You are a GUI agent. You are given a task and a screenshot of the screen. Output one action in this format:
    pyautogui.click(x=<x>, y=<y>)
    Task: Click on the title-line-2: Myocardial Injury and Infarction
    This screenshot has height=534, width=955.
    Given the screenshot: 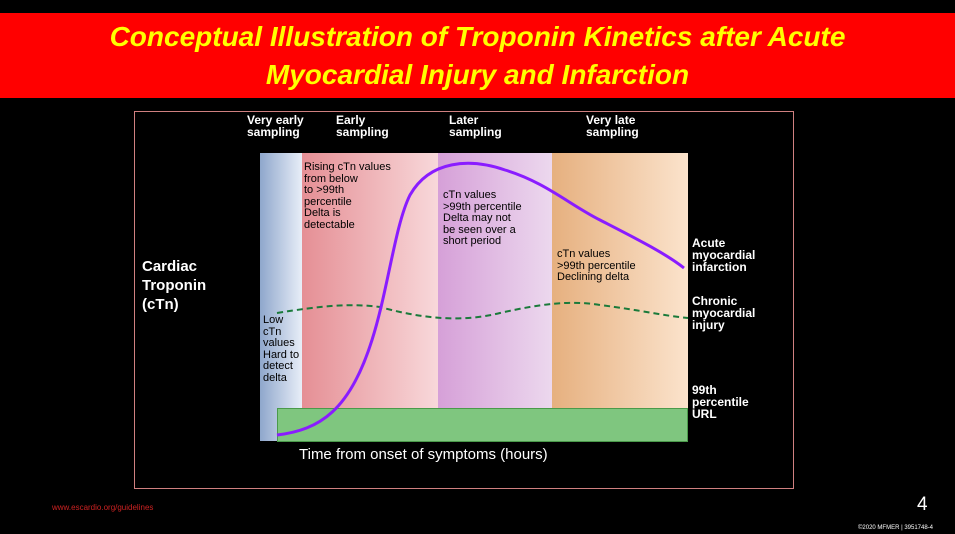 What is the action you would take?
    pyautogui.click(x=477, y=74)
    